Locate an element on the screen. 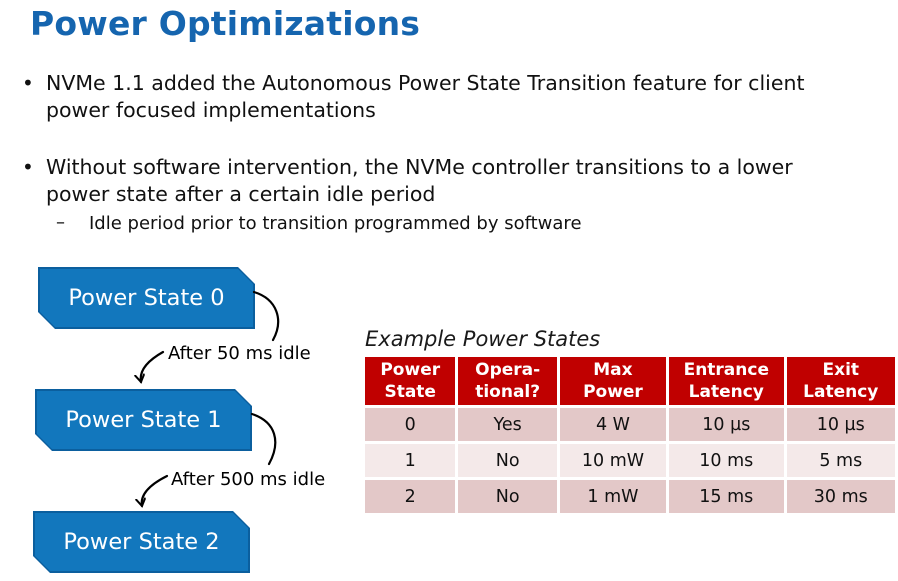  cell-entrance-latency: 10 ms is located at coordinates (726, 461).